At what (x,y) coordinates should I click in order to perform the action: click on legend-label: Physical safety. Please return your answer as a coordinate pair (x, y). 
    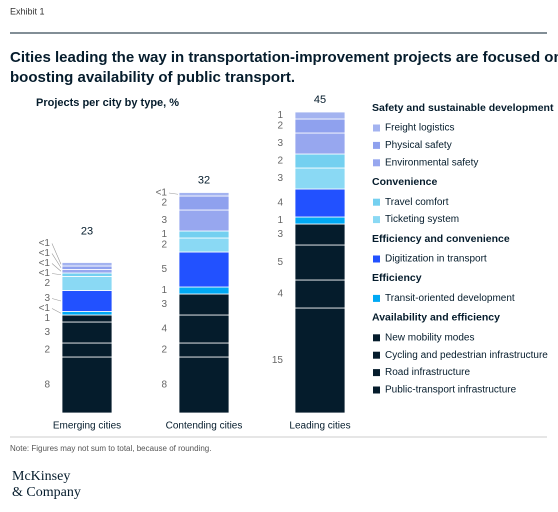
    Looking at the image, I should click on (418, 145).